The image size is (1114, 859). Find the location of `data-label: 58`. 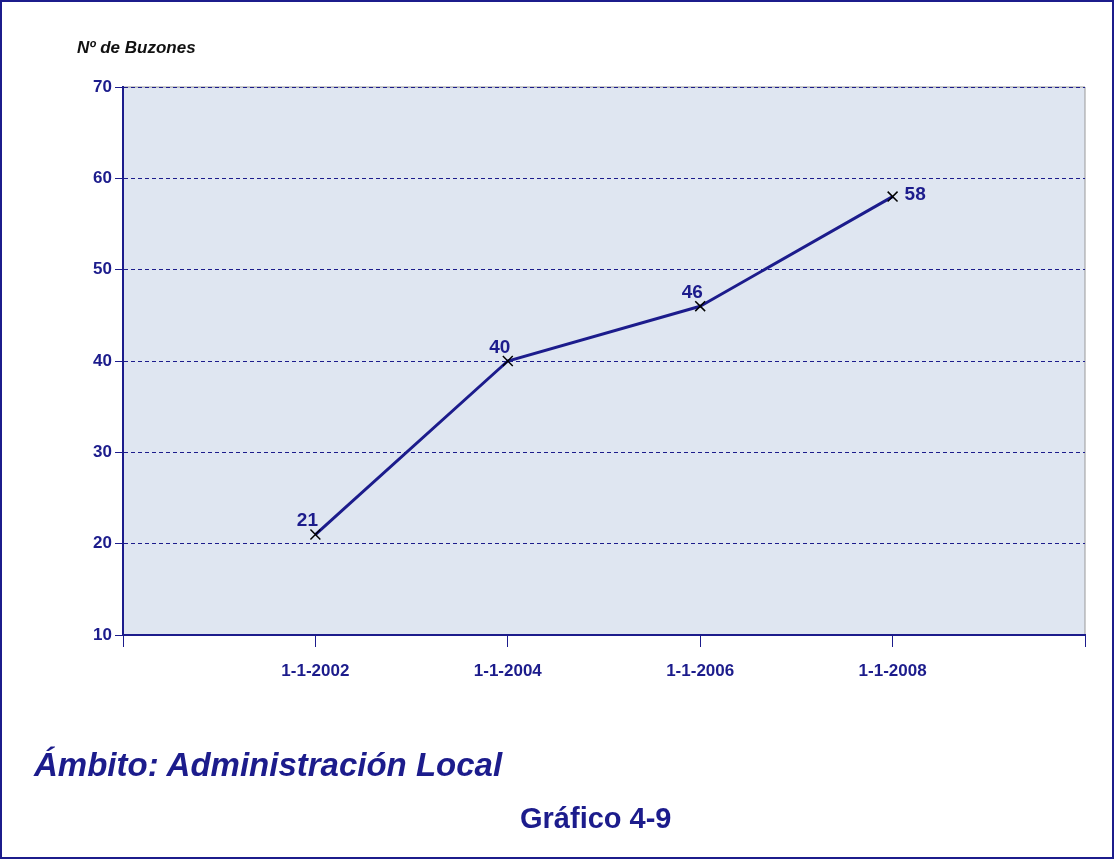

data-label: 58 is located at coordinates (915, 194).